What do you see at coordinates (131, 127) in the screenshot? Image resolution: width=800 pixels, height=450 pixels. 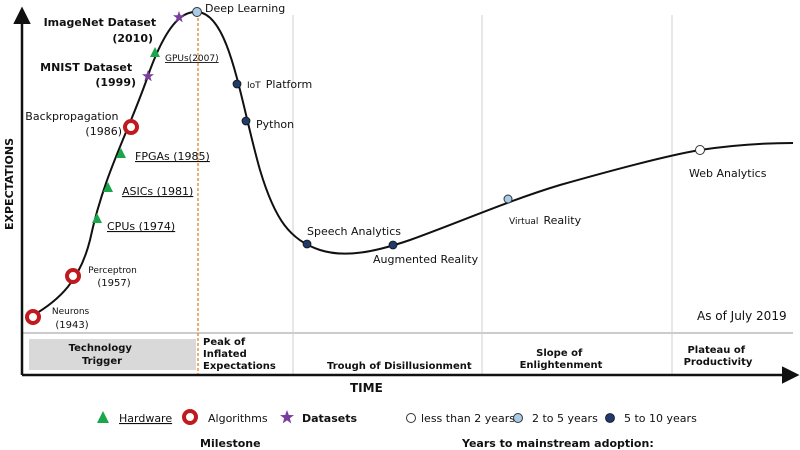 I see `backpropagation-algorithm-marker` at bounding box center [131, 127].